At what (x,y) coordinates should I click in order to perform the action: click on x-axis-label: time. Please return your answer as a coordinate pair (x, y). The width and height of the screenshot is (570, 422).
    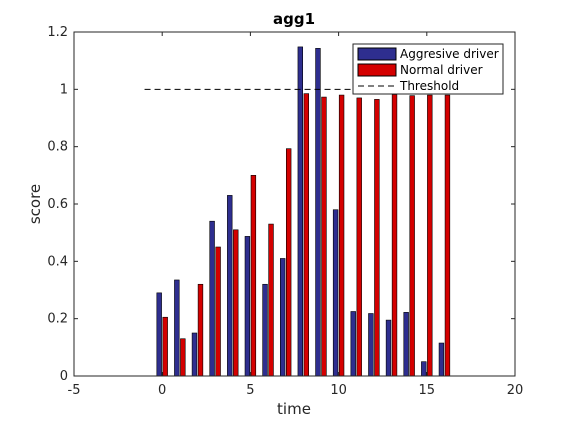
    Looking at the image, I should click on (294, 409).